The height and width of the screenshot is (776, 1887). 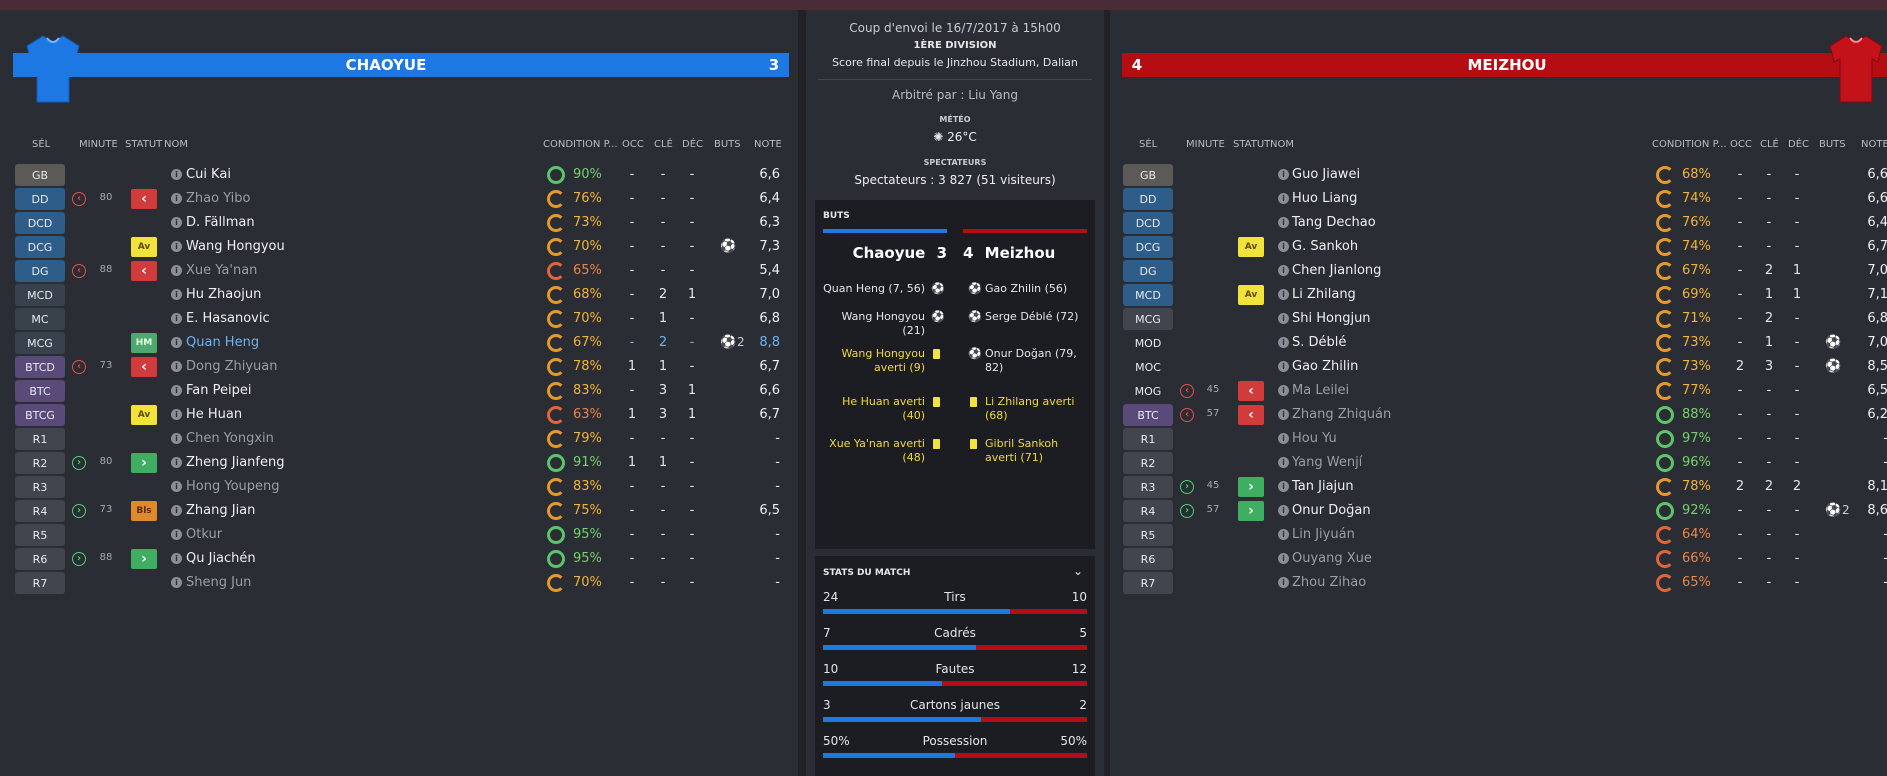 What do you see at coordinates (1282, 144) in the screenshot?
I see `col-nom: NOM` at bounding box center [1282, 144].